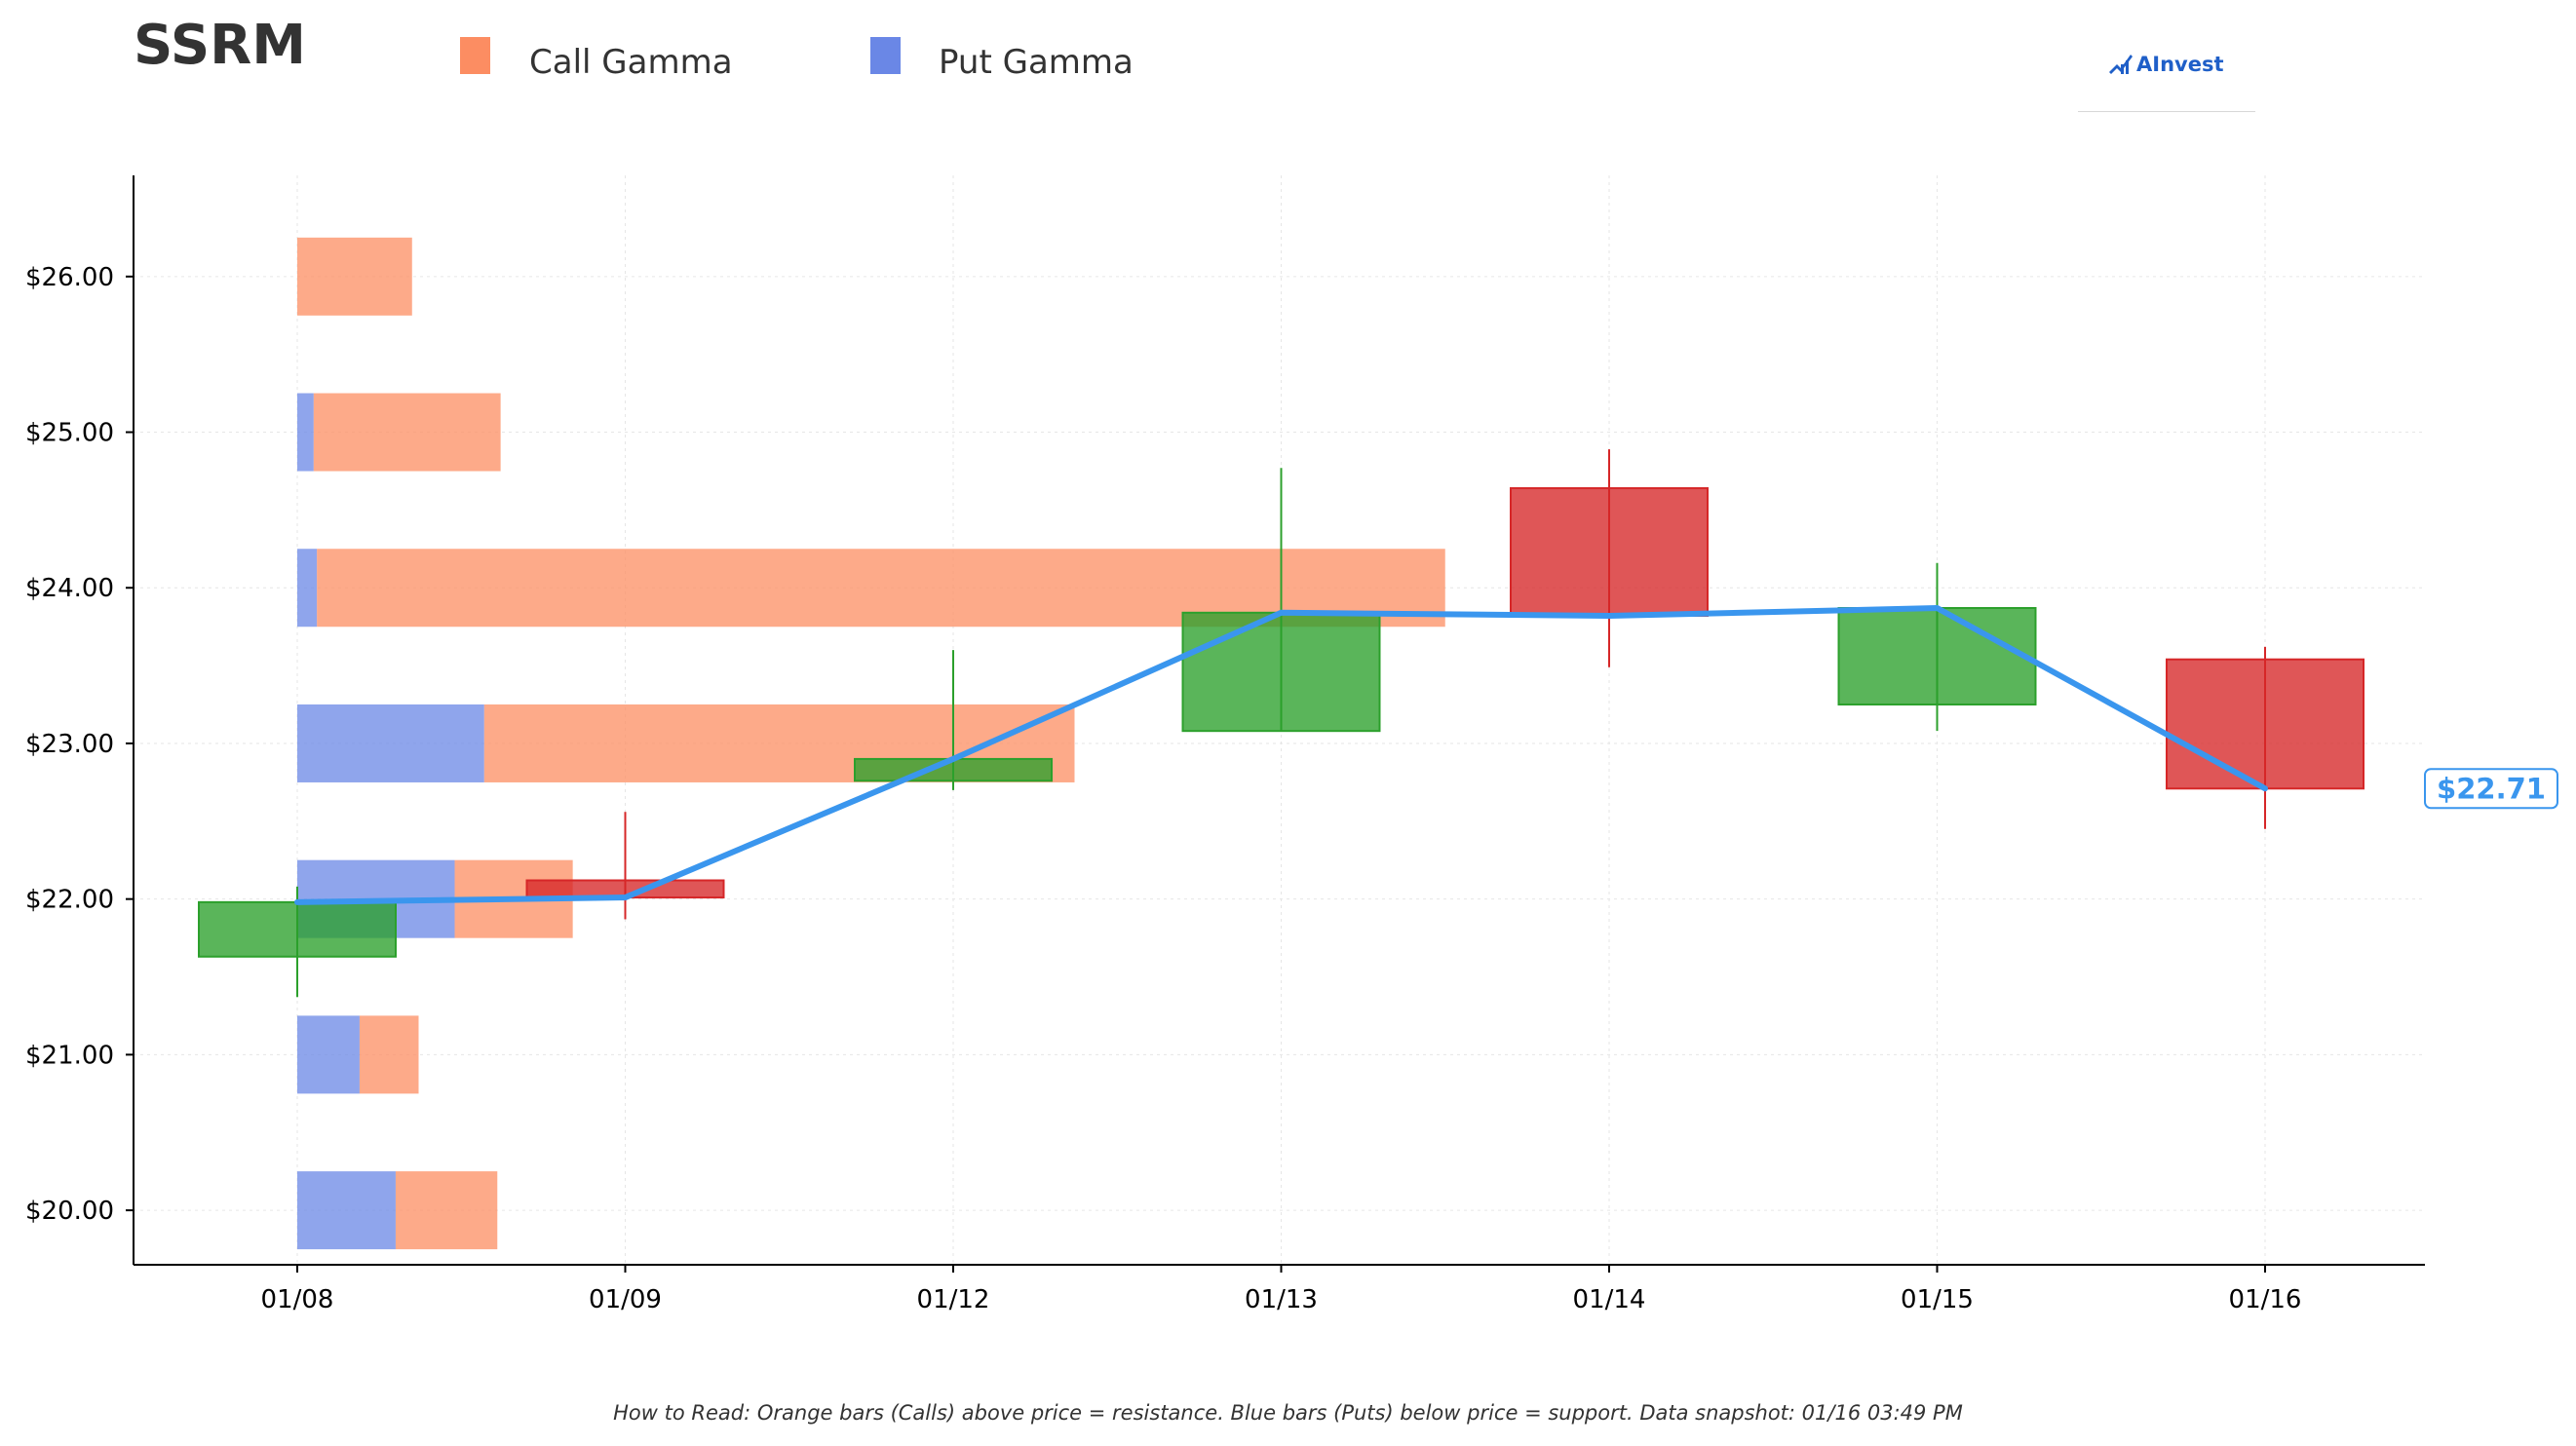 The image size is (2576, 1446). What do you see at coordinates (69, 744) in the screenshot?
I see `y-tick-label-3: $23.00` at bounding box center [69, 744].